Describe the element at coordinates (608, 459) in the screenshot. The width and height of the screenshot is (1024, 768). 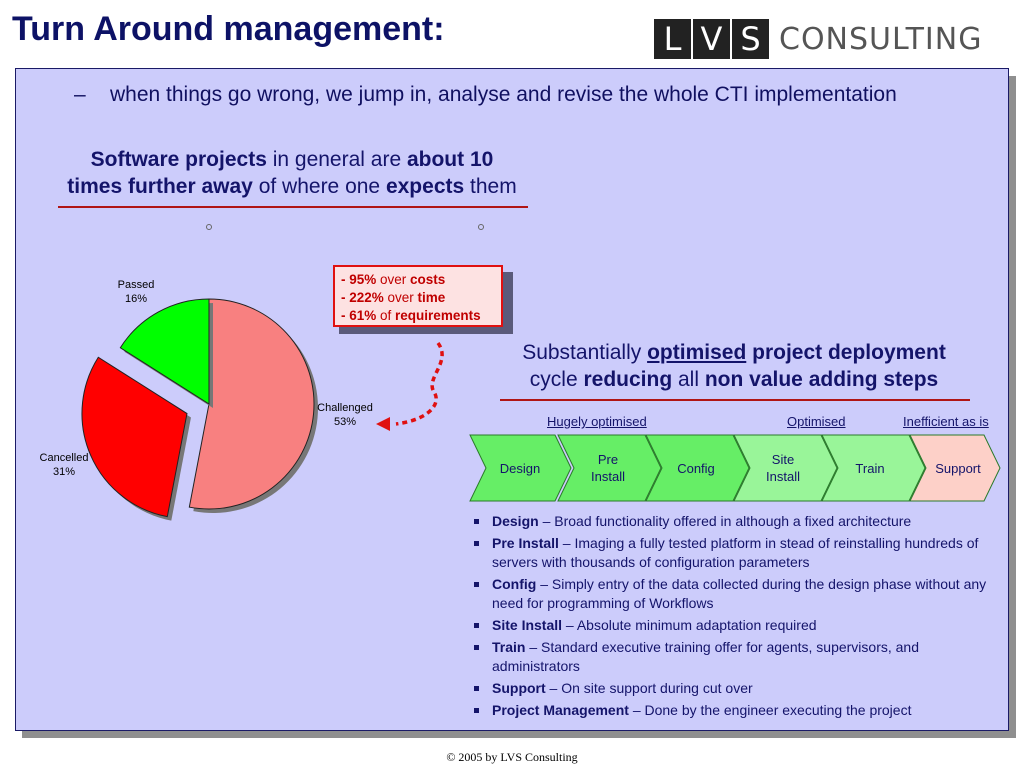
I see `step-label: Pre` at that location.